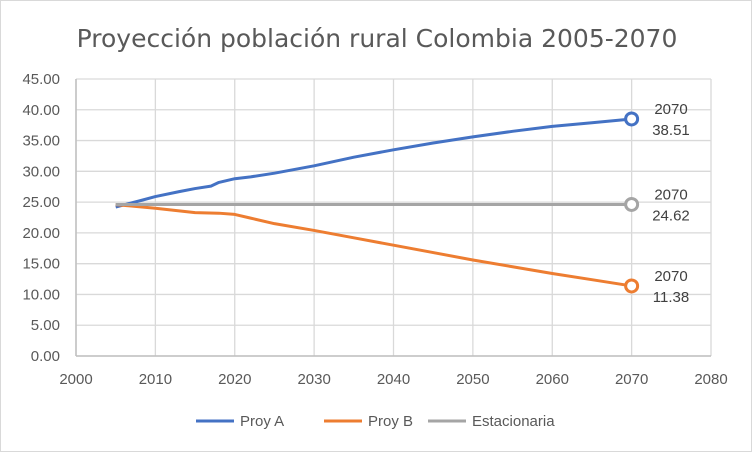  Describe the element at coordinates (41, 79) in the screenshot. I see `y-tick-label: 45.00` at that location.